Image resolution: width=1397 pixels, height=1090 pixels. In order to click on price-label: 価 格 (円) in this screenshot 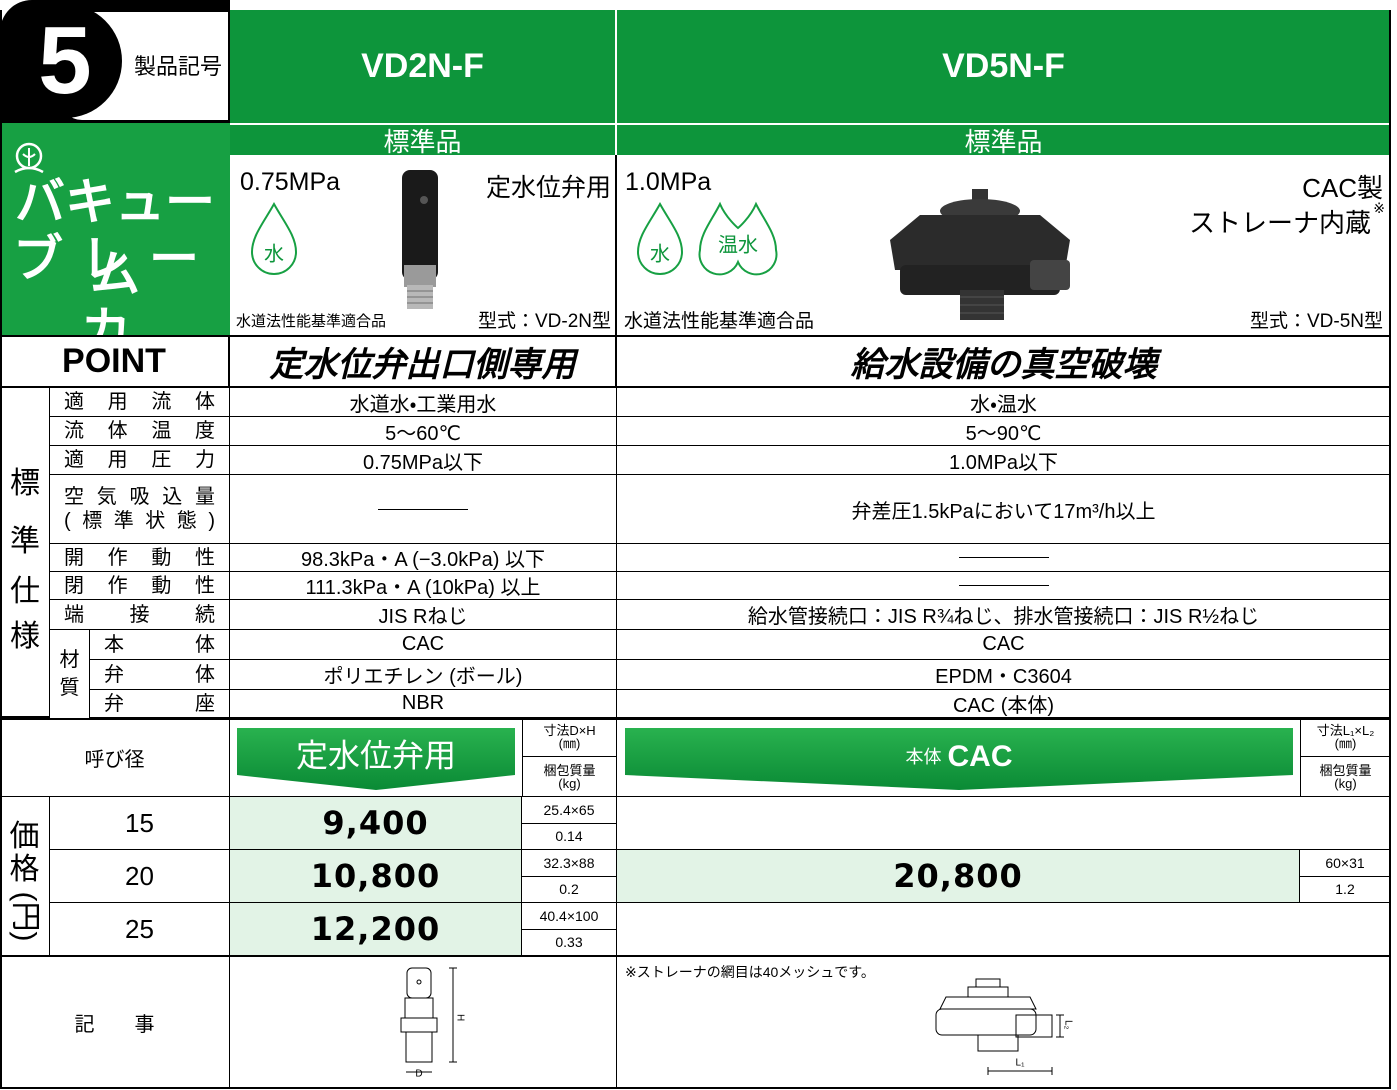, I will do `click(25, 876)`.